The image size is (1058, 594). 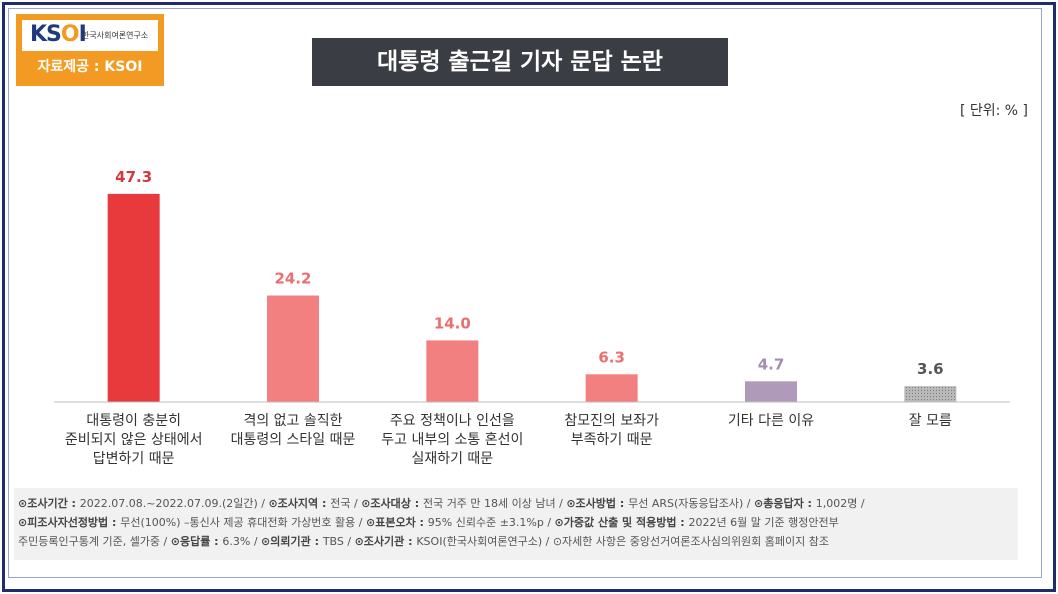 I want to click on unit-label: [ 단위: % ], so click(x=993, y=111).